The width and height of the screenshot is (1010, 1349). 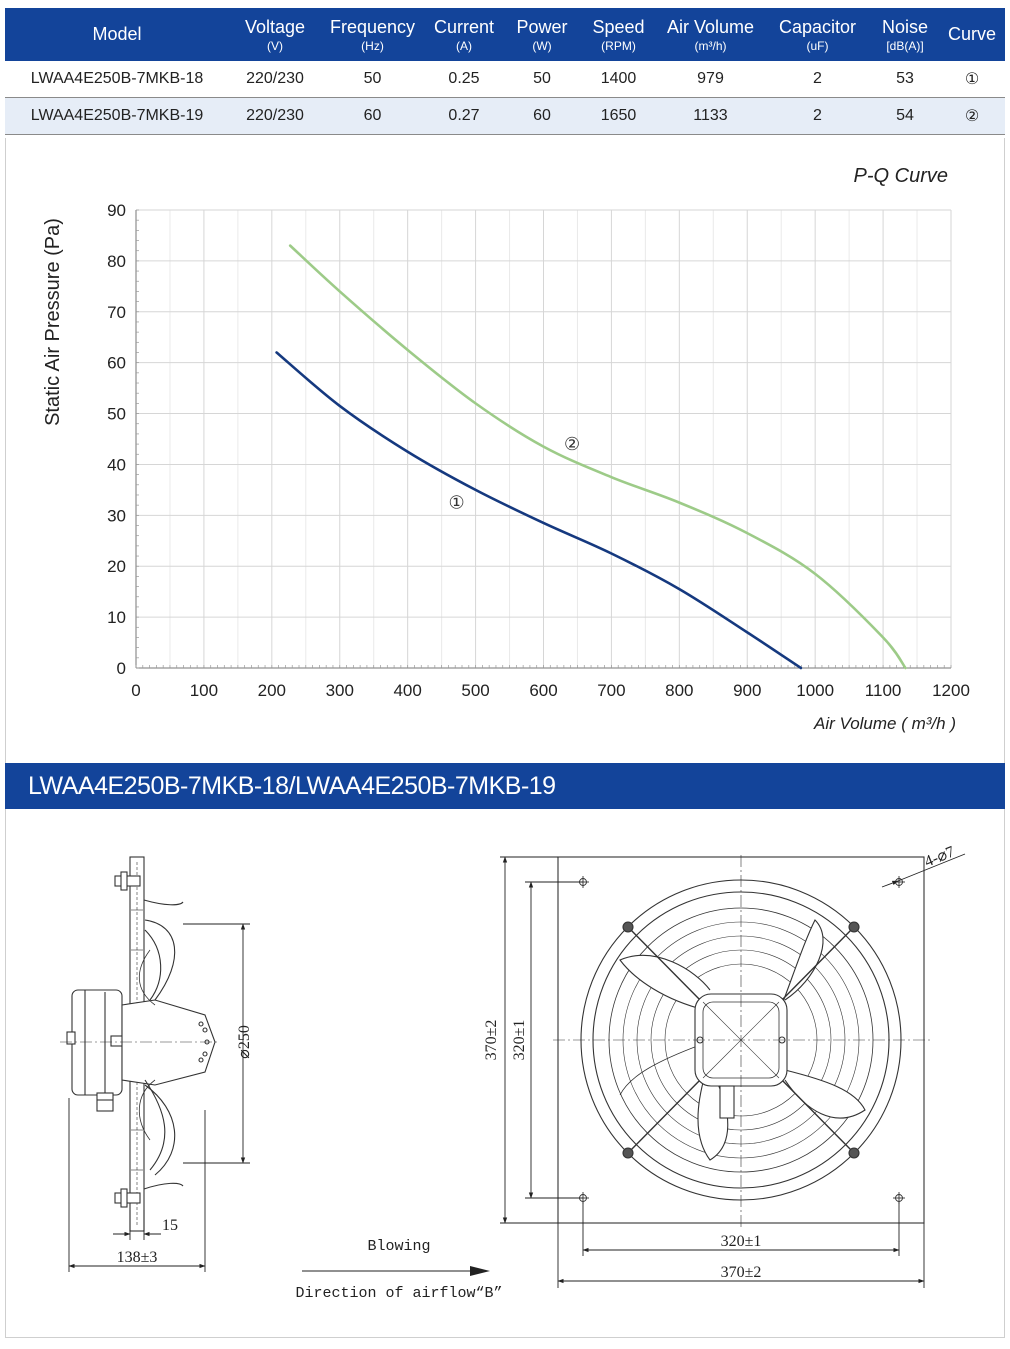 What do you see at coordinates (116, 363) in the screenshot?
I see `y-tick-label: 60` at bounding box center [116, 363].